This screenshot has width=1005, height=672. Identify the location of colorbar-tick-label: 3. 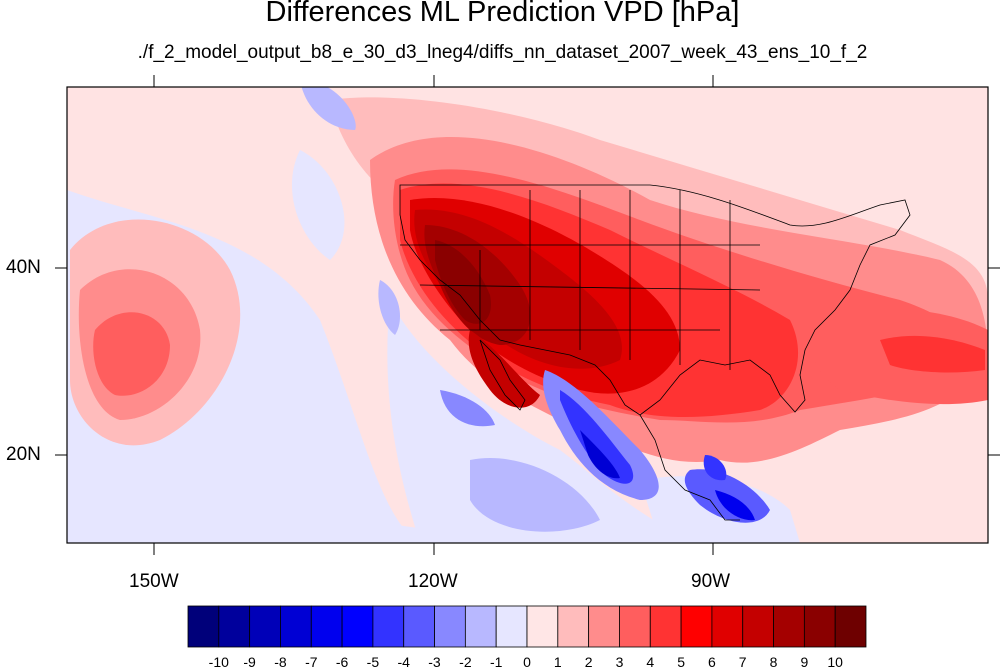
(619, 662).